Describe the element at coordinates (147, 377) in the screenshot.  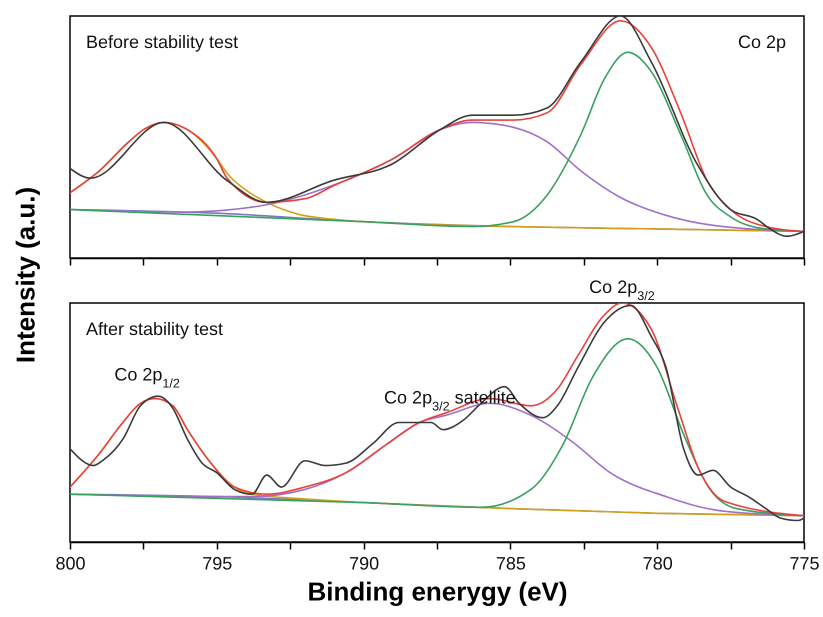
I see `annotation: Co 2p$_{1/2}$` at that location.